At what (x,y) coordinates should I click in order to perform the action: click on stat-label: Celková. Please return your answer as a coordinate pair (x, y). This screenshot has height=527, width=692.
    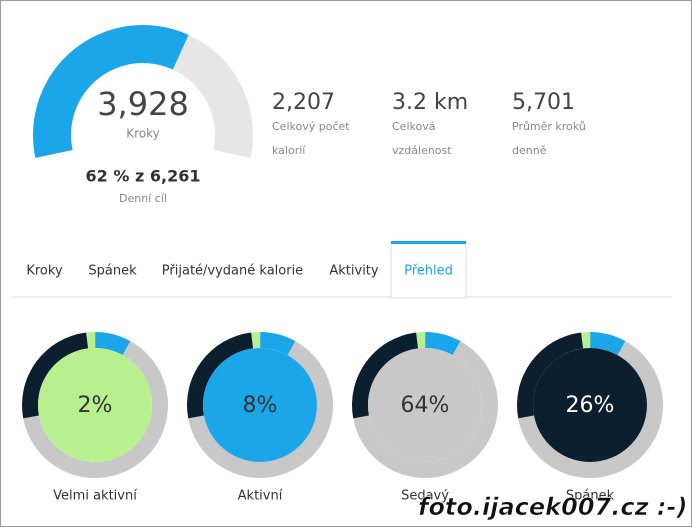
    Looking at the image, I should click on (413, 126).